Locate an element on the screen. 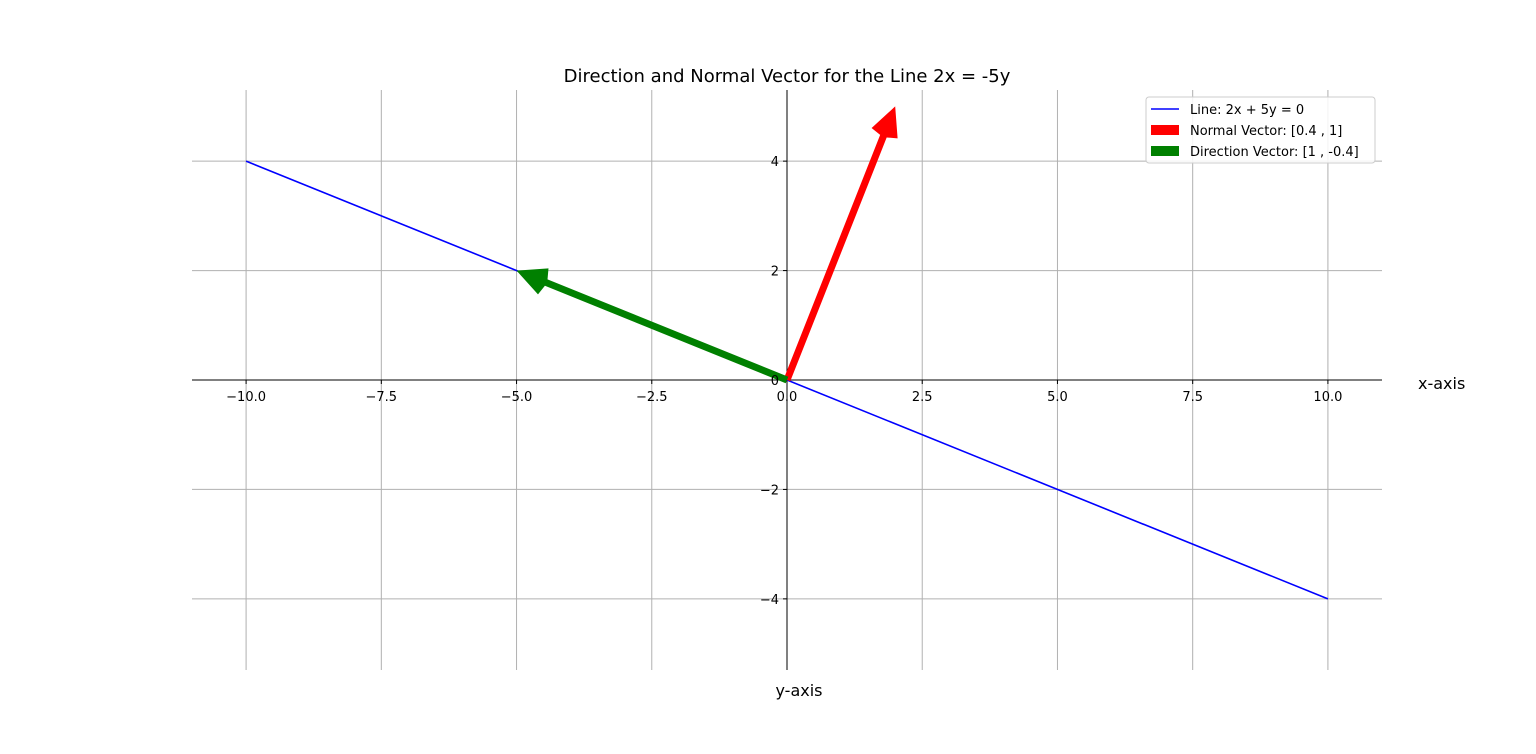 This screenshot has height=754, width=1536. y-tick-label: 4 is located at coordinates (775, 162).